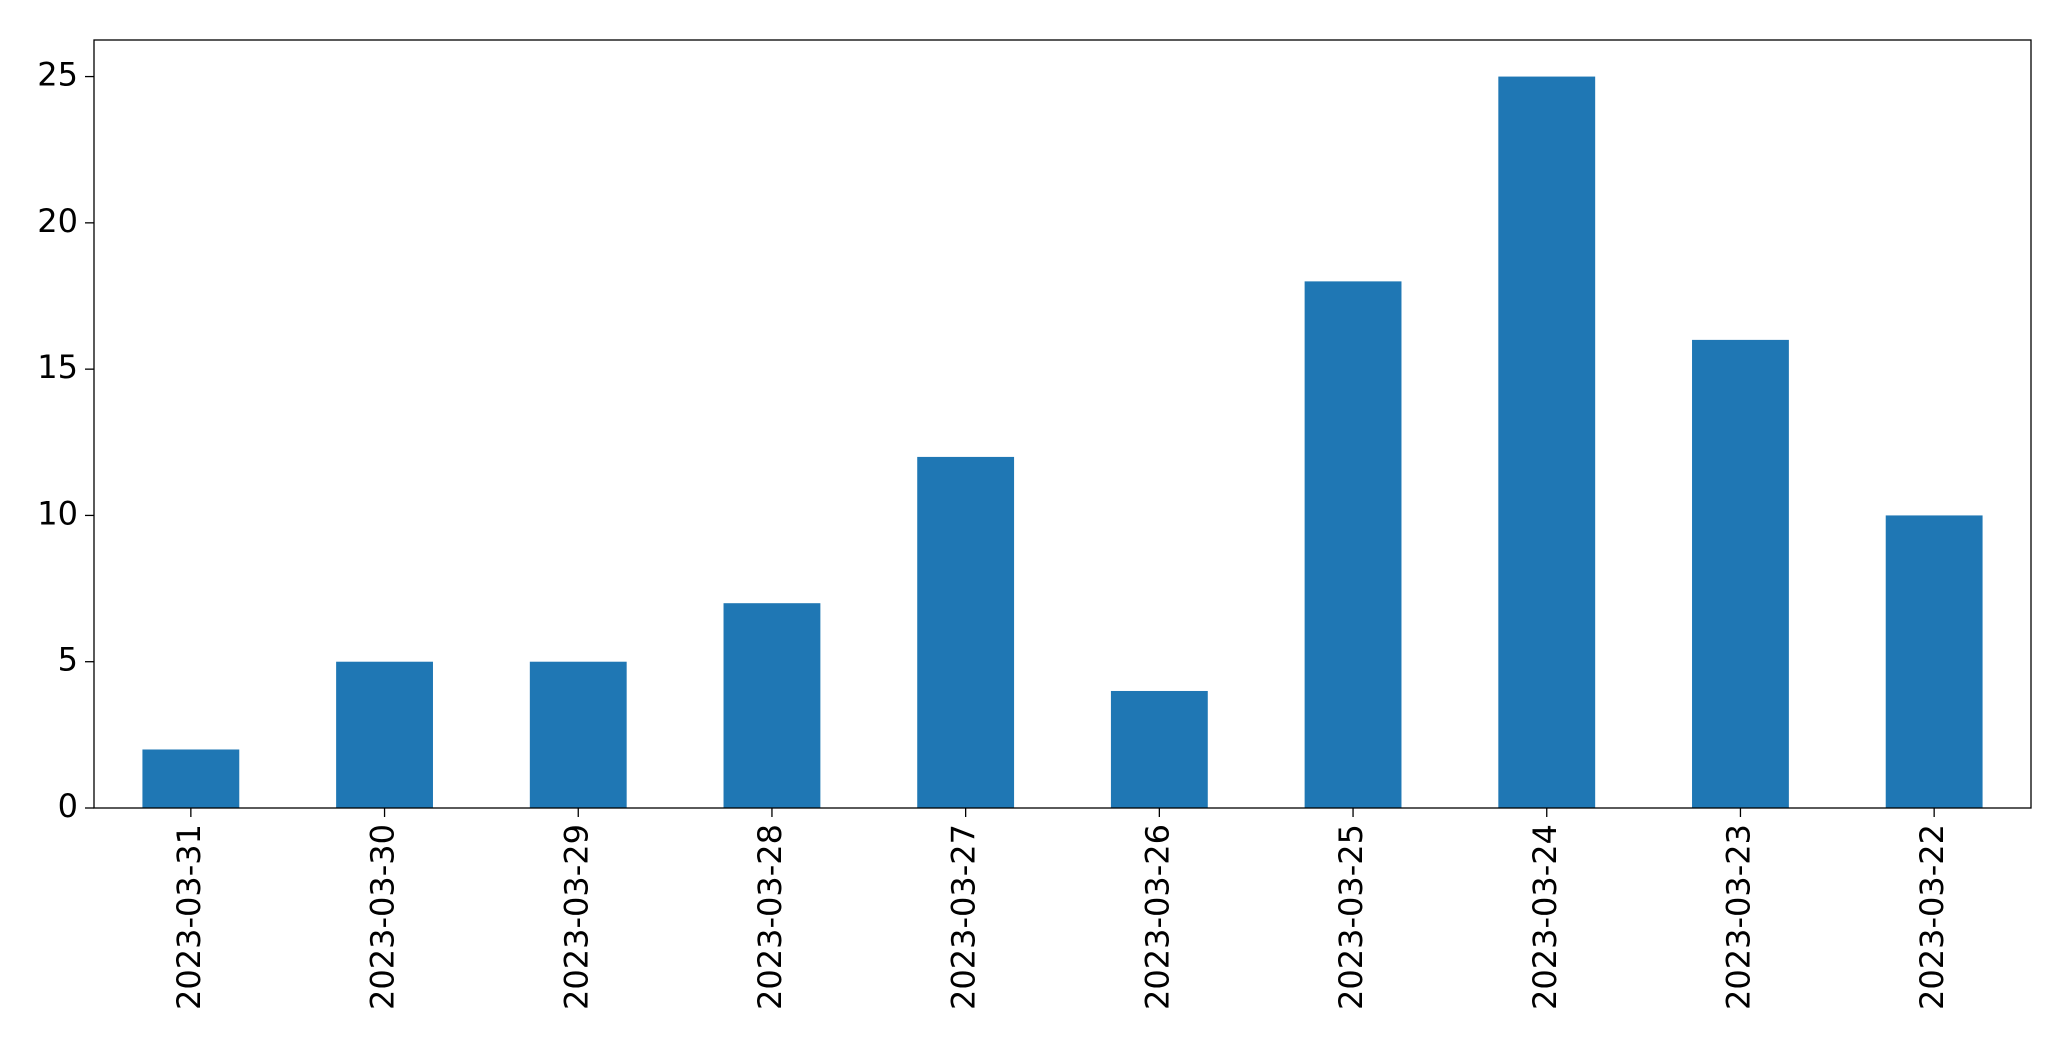 This screenshot has width=2071, height=1061. Describe the element at coordinates (1157, 917) in the screenshot. I see `x-tick-label: 2023-03-26` at that location.